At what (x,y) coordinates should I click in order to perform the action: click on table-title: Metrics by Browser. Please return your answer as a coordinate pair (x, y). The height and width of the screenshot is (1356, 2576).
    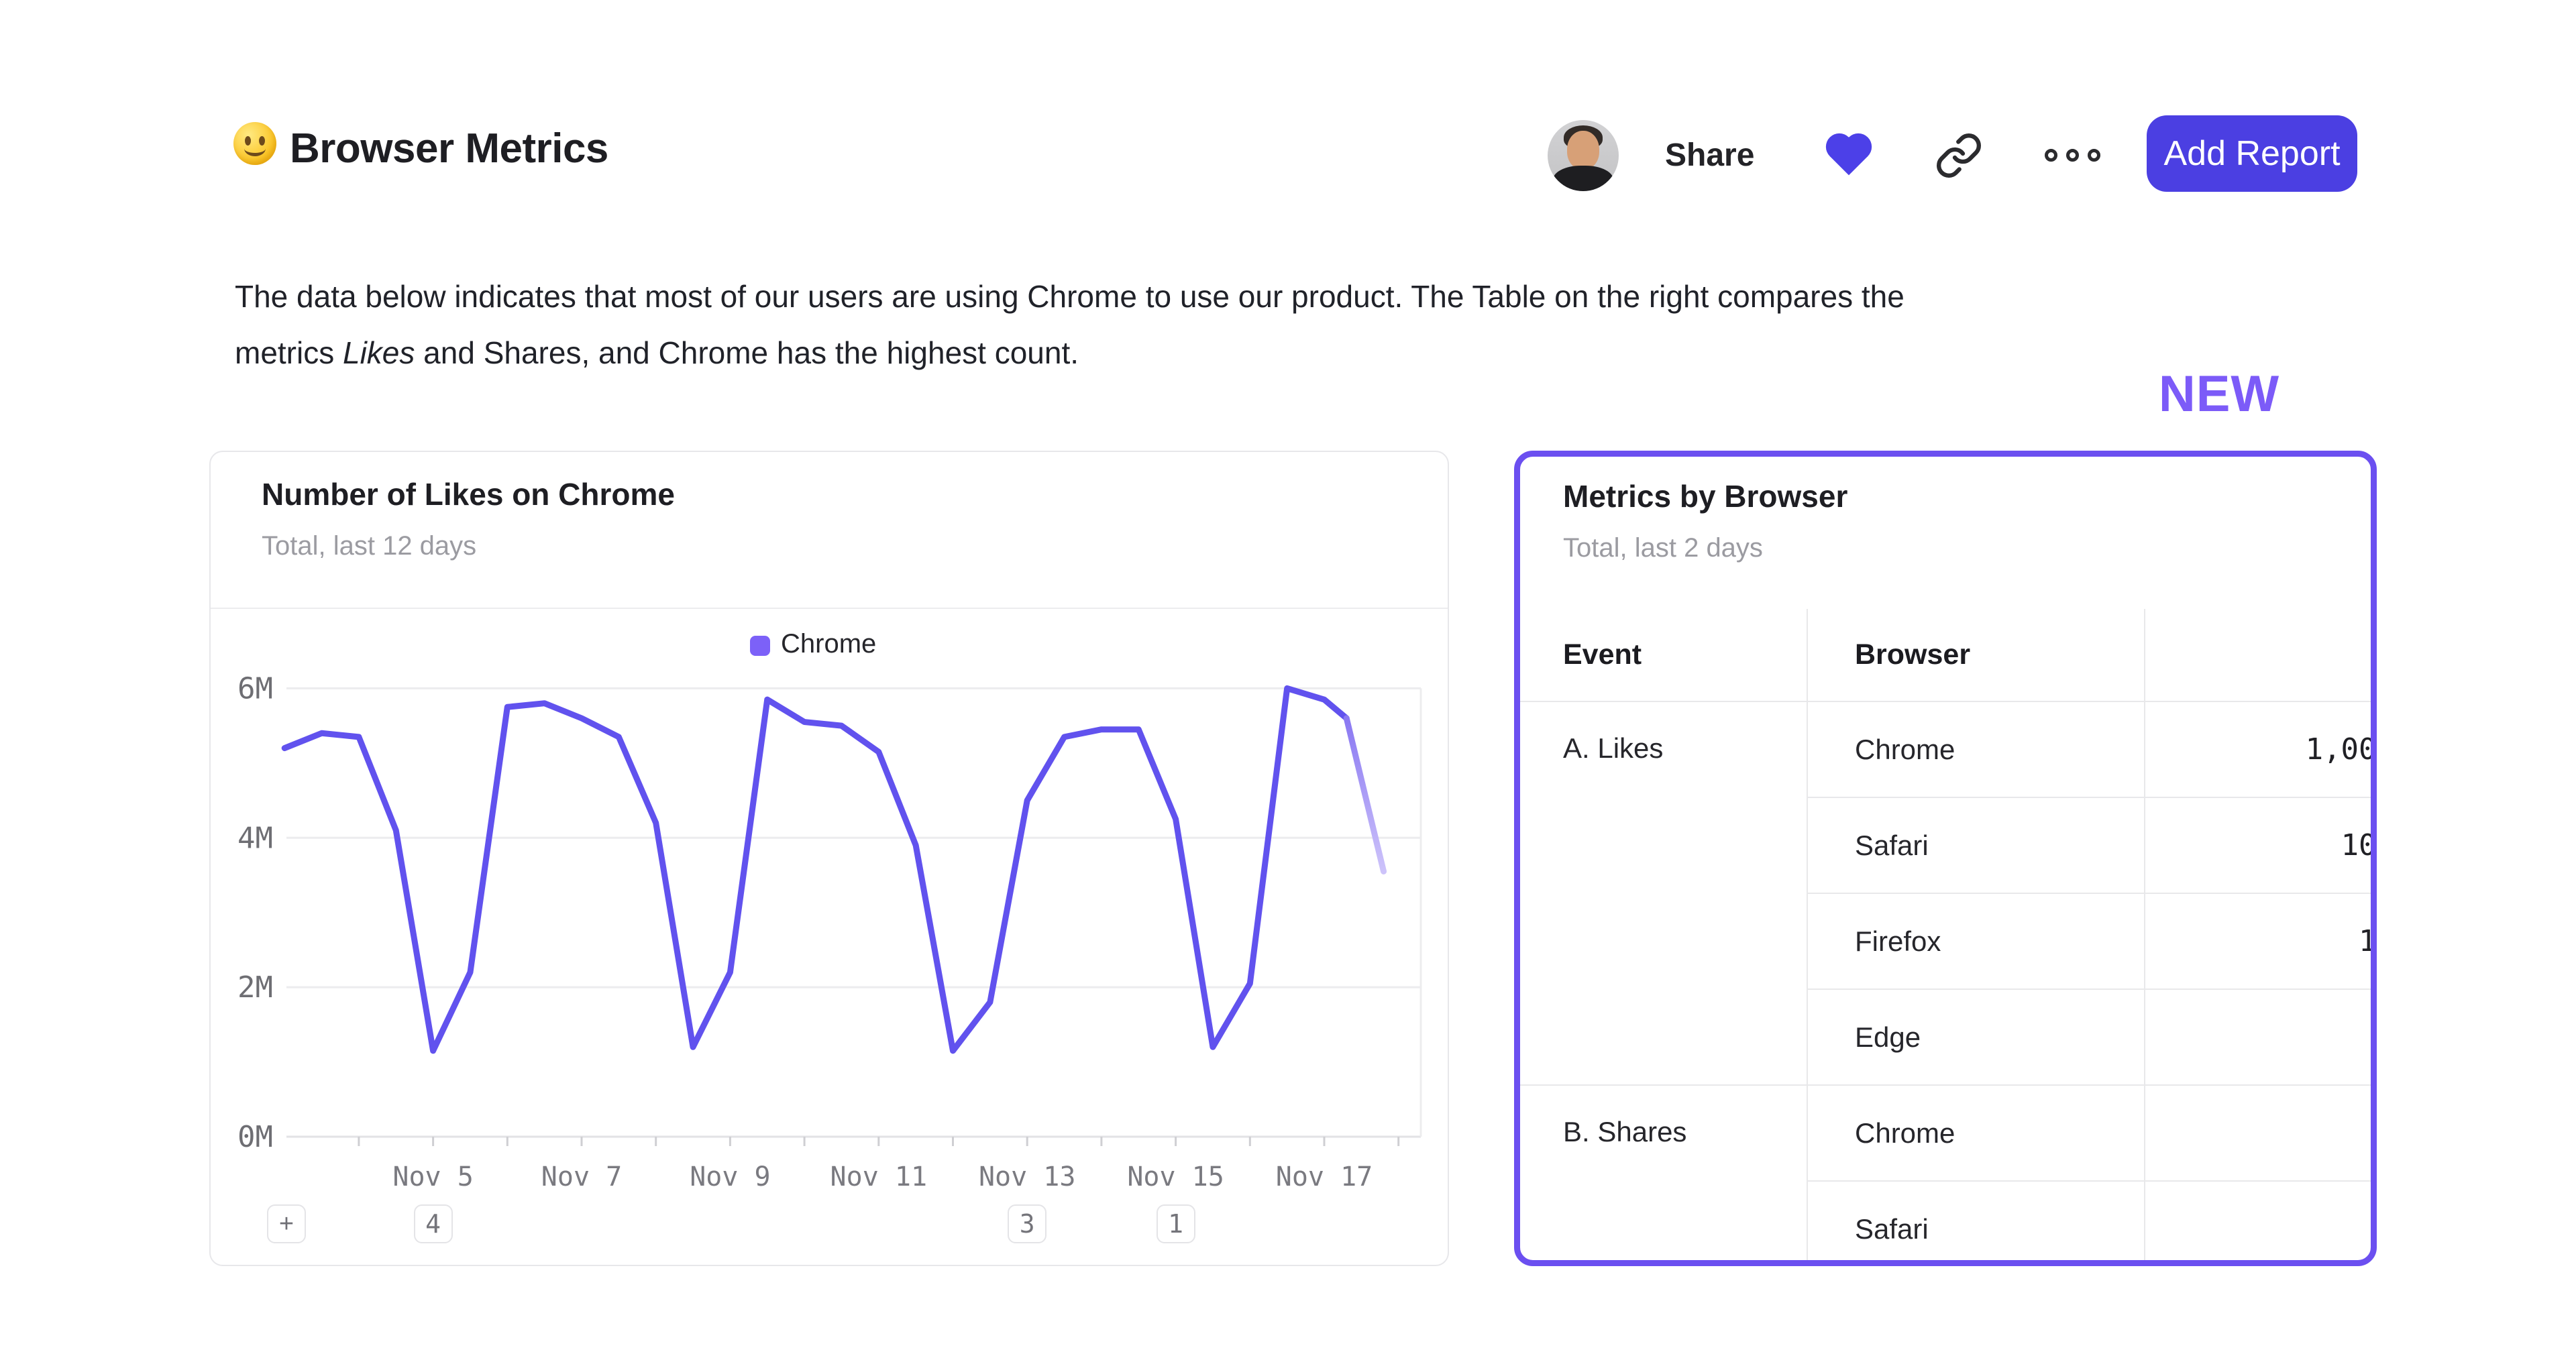
    Looking at the image, I should click on (1705, 496).